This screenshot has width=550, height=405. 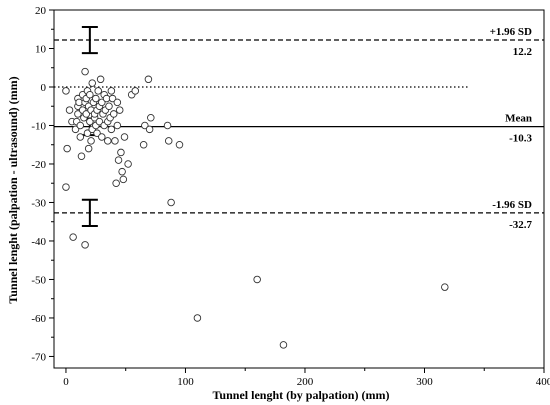 What do you see at coordinates (518, 119) in the screenshot?
I see `mean-name: Mean` at bounding box center [518, 119].